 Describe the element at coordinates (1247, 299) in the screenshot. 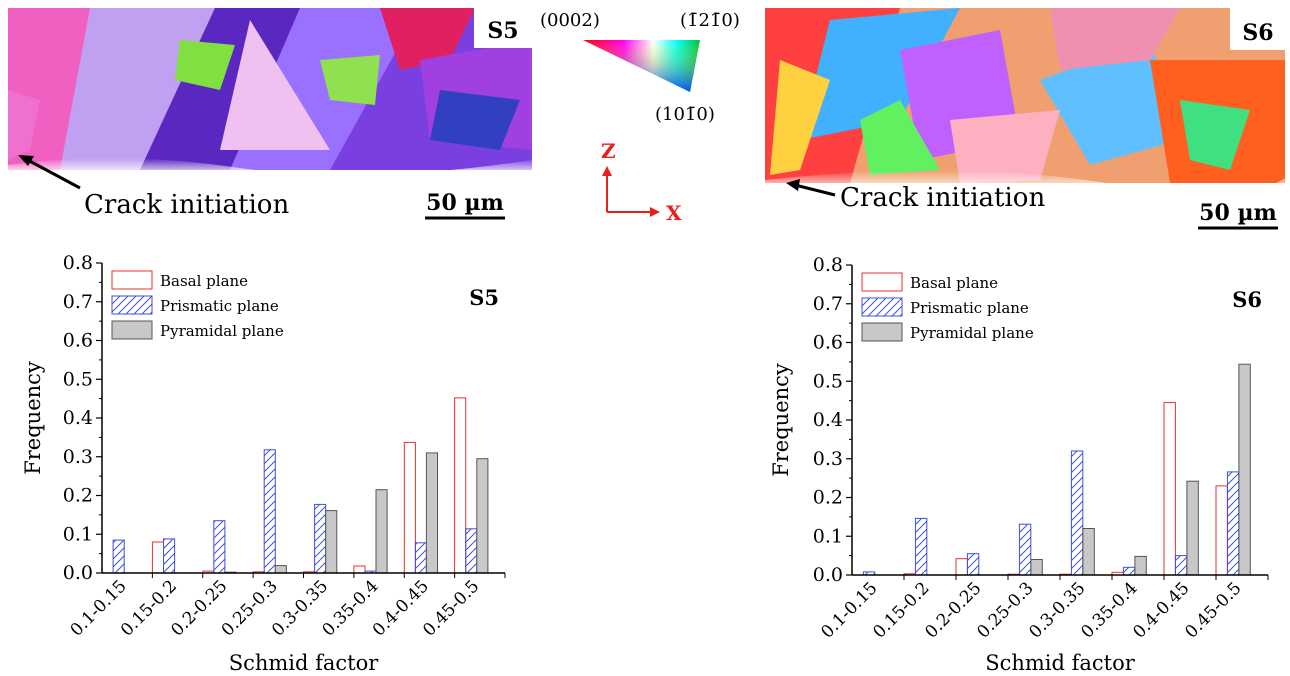

I see `panel-label: S6` at that location.